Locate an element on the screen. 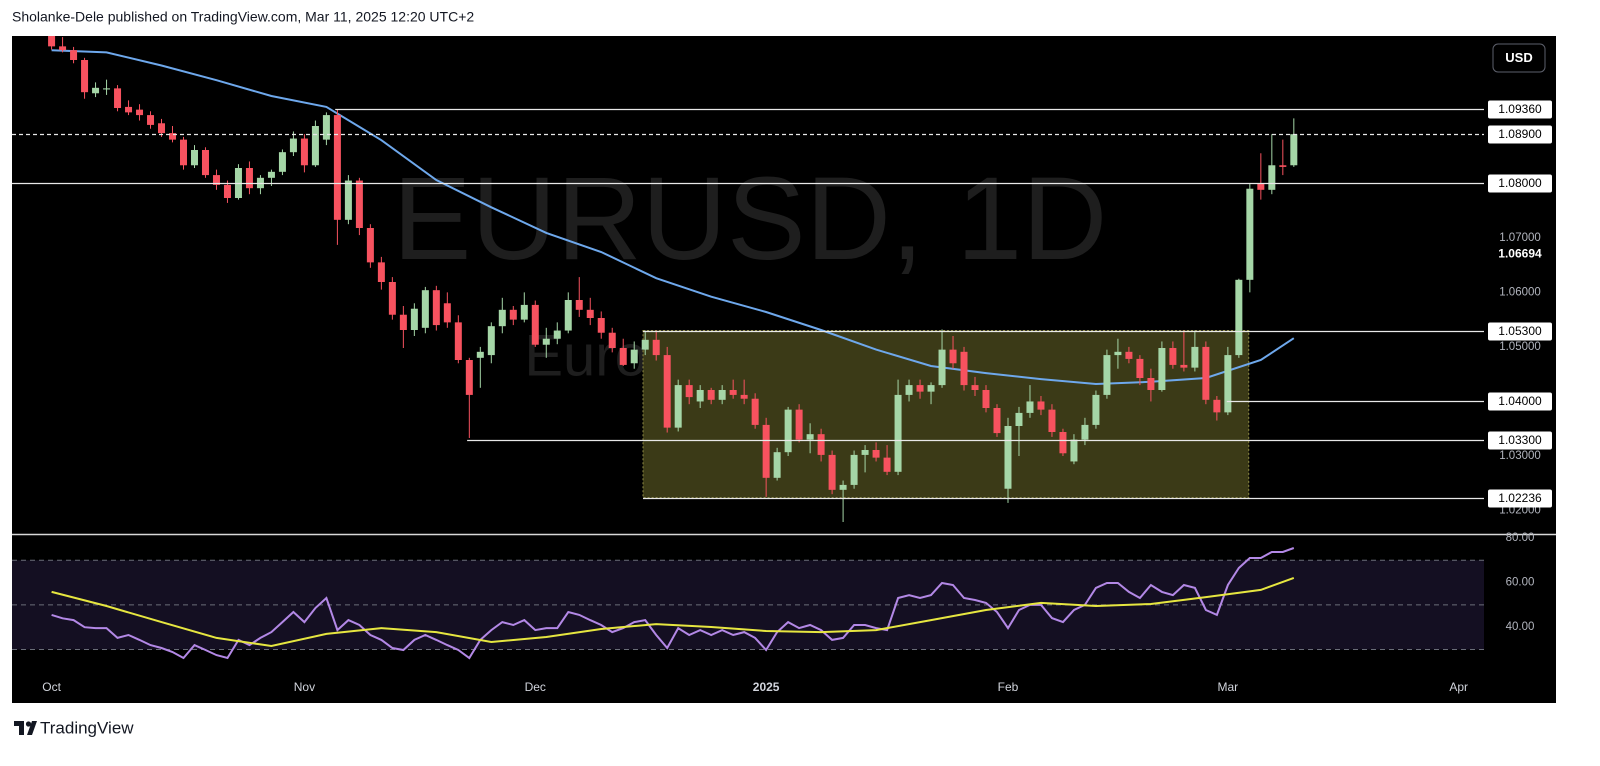 The image size is (1600, 766). x-tick-label: Mar is located at coordinates (1228, 687).